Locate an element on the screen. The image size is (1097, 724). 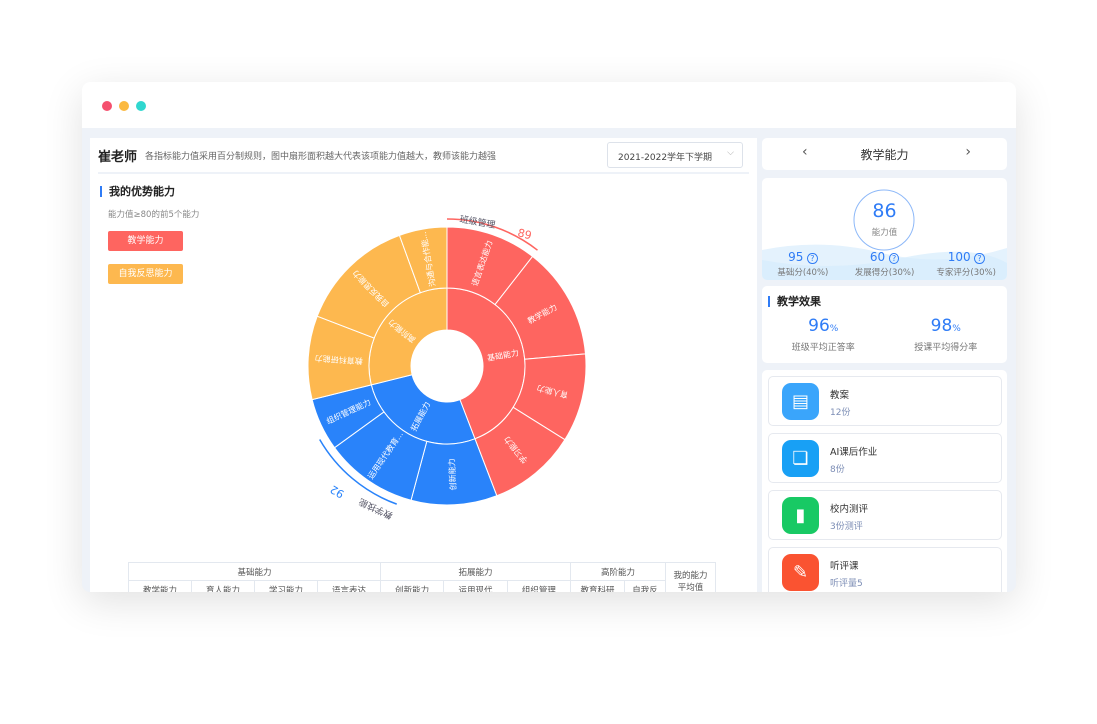
score-label: 能力值 is located at coordinates (884, 233).